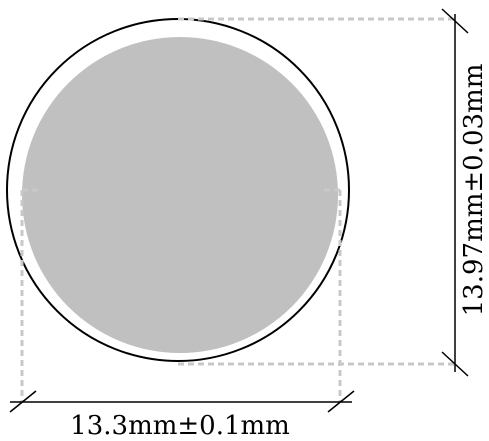 The image size is (489, 441). I want to click on width-dimension-line, so click(182, 401).